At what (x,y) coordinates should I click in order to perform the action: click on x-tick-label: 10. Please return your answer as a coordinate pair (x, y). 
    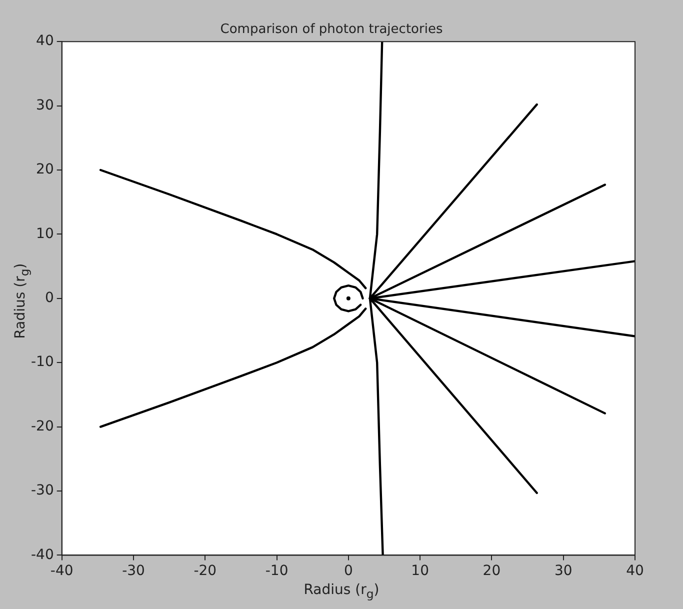
    Looking at the image, I should click on (420, 571).